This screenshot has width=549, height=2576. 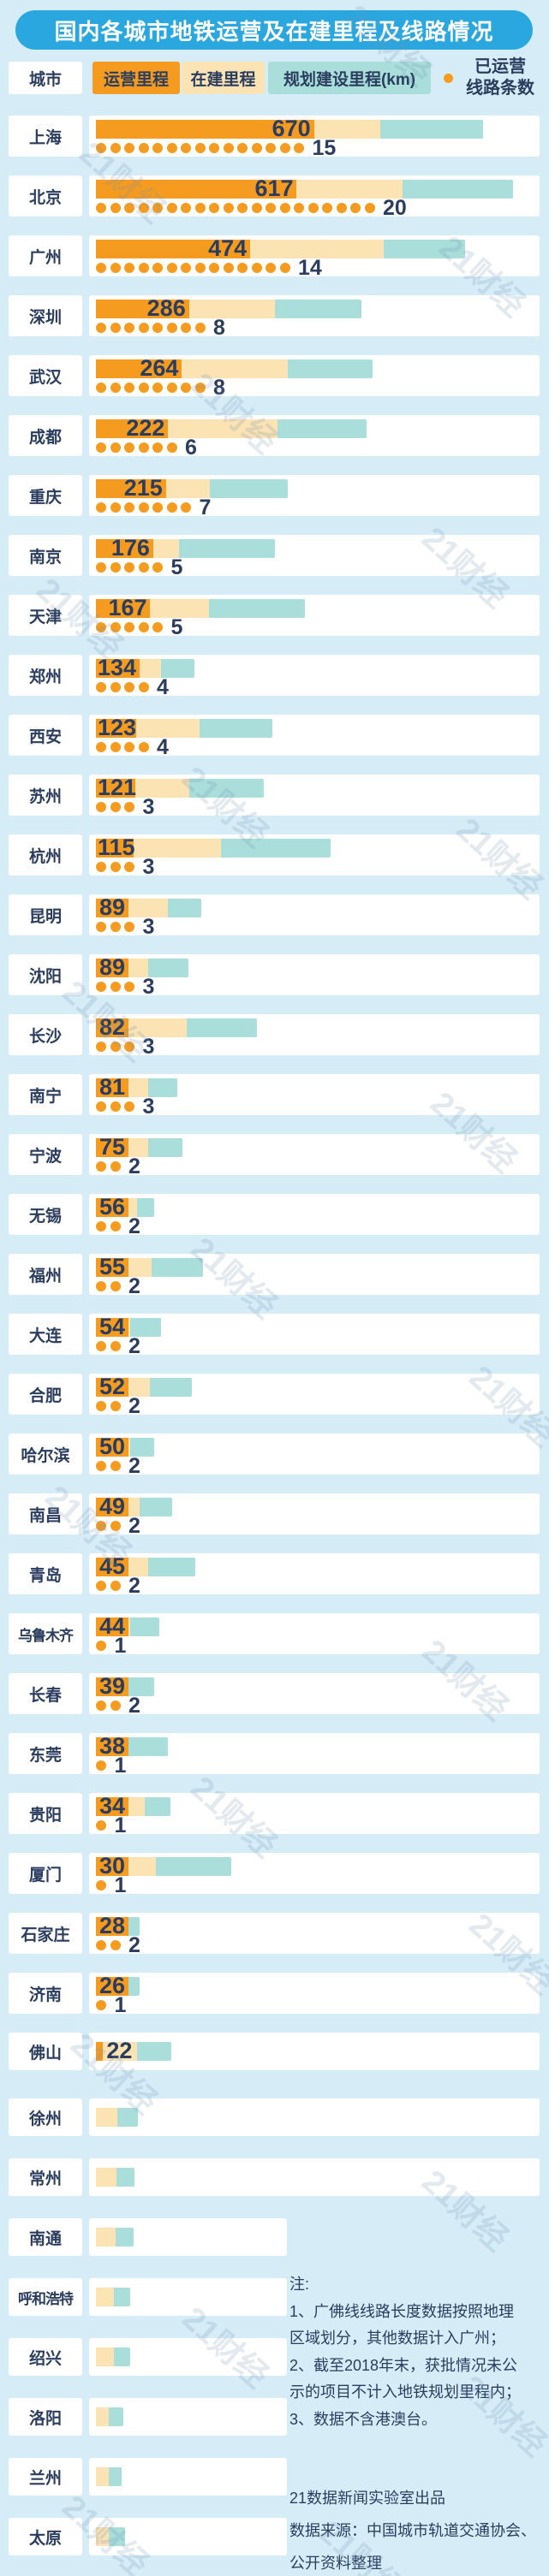 I want to click on mileage-bar: 474, so click(x=280, y=248).